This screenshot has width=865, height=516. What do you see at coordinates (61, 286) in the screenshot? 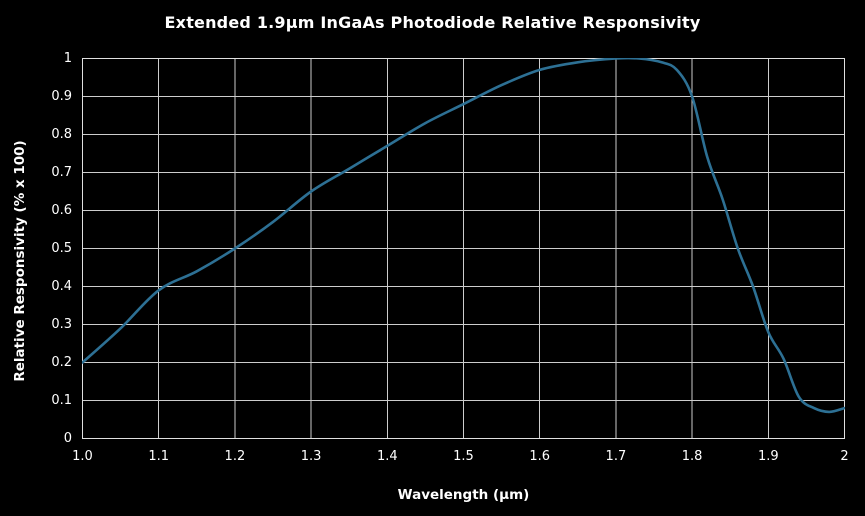
I see `y-tick-label: 0.4` at bounding box center [61, 286].